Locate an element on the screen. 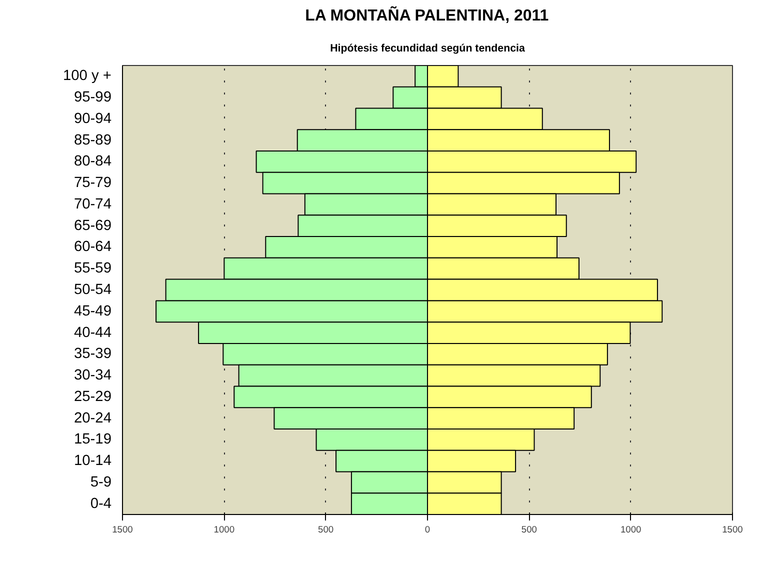  y-tick-label: 25-29 is located at coordinates (93, 396).